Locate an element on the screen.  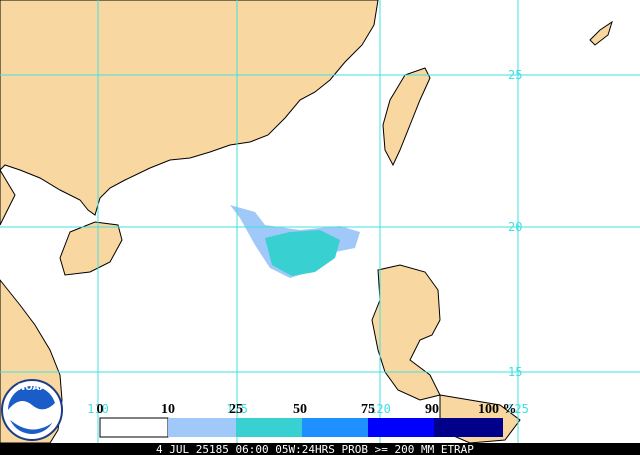
lon-label: 110 is located at coordinates (98, 409).